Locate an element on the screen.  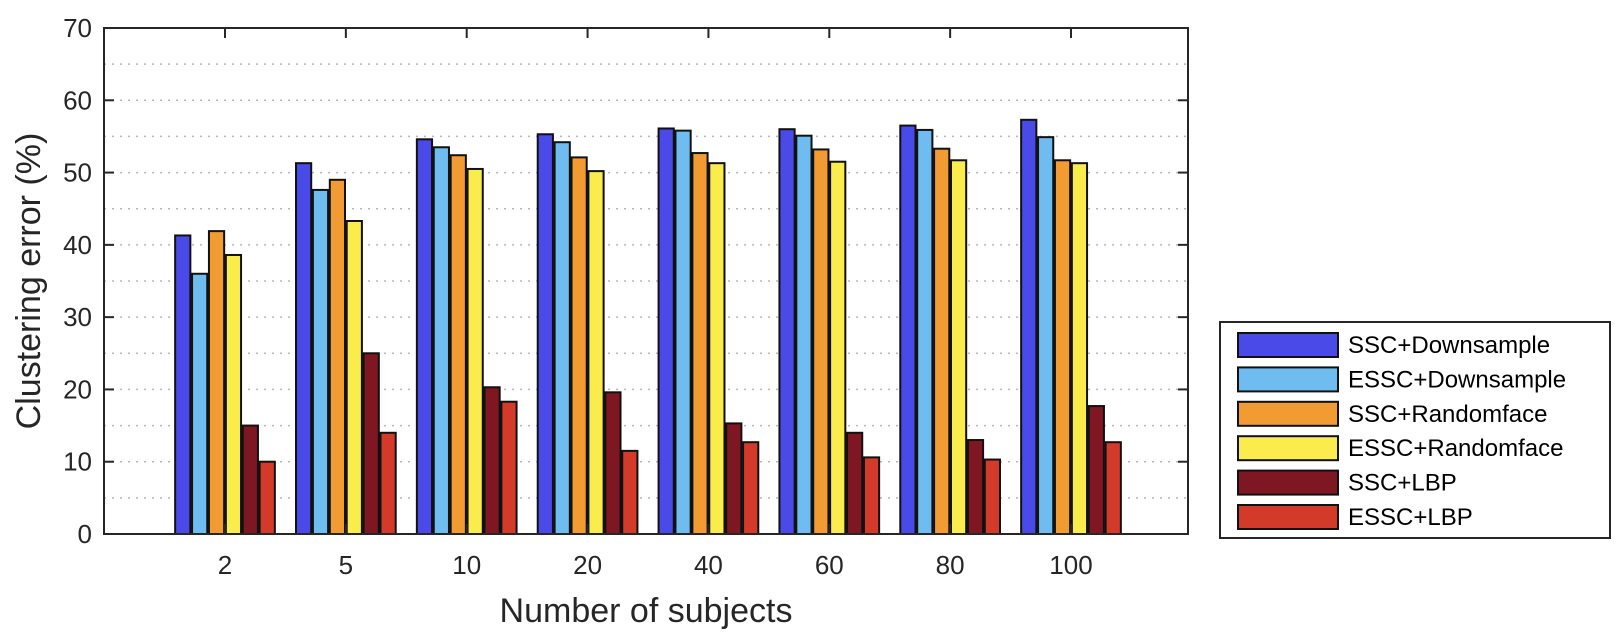
x-tick-label: 100 is located at coordinates (1070, 565).